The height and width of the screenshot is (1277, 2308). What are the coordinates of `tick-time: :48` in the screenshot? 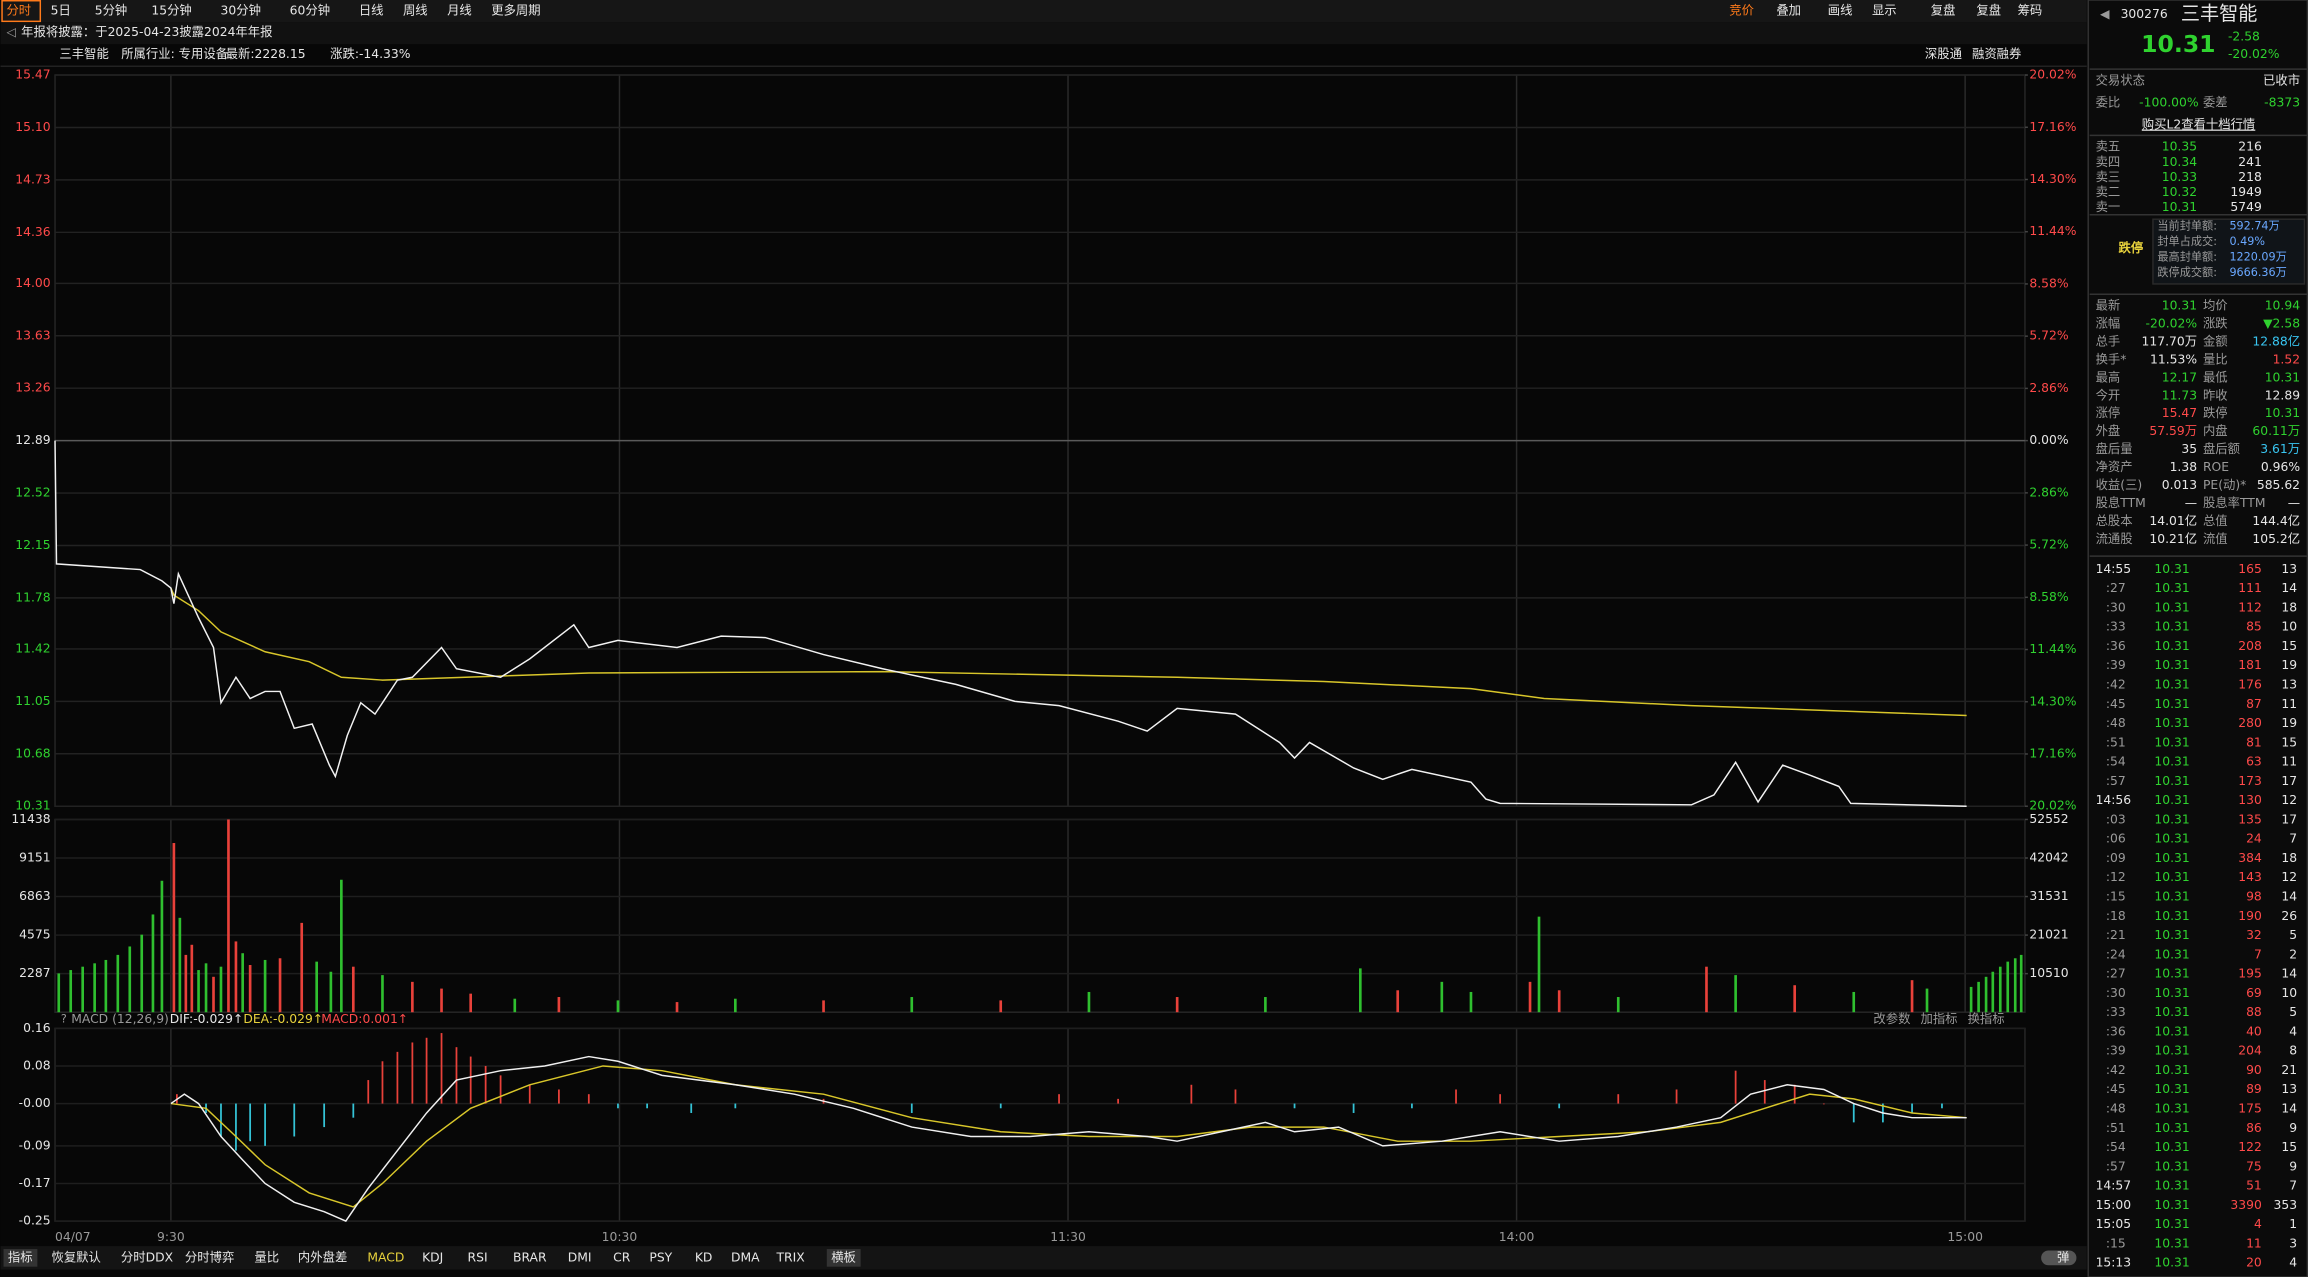 It's located at (2116, 723).